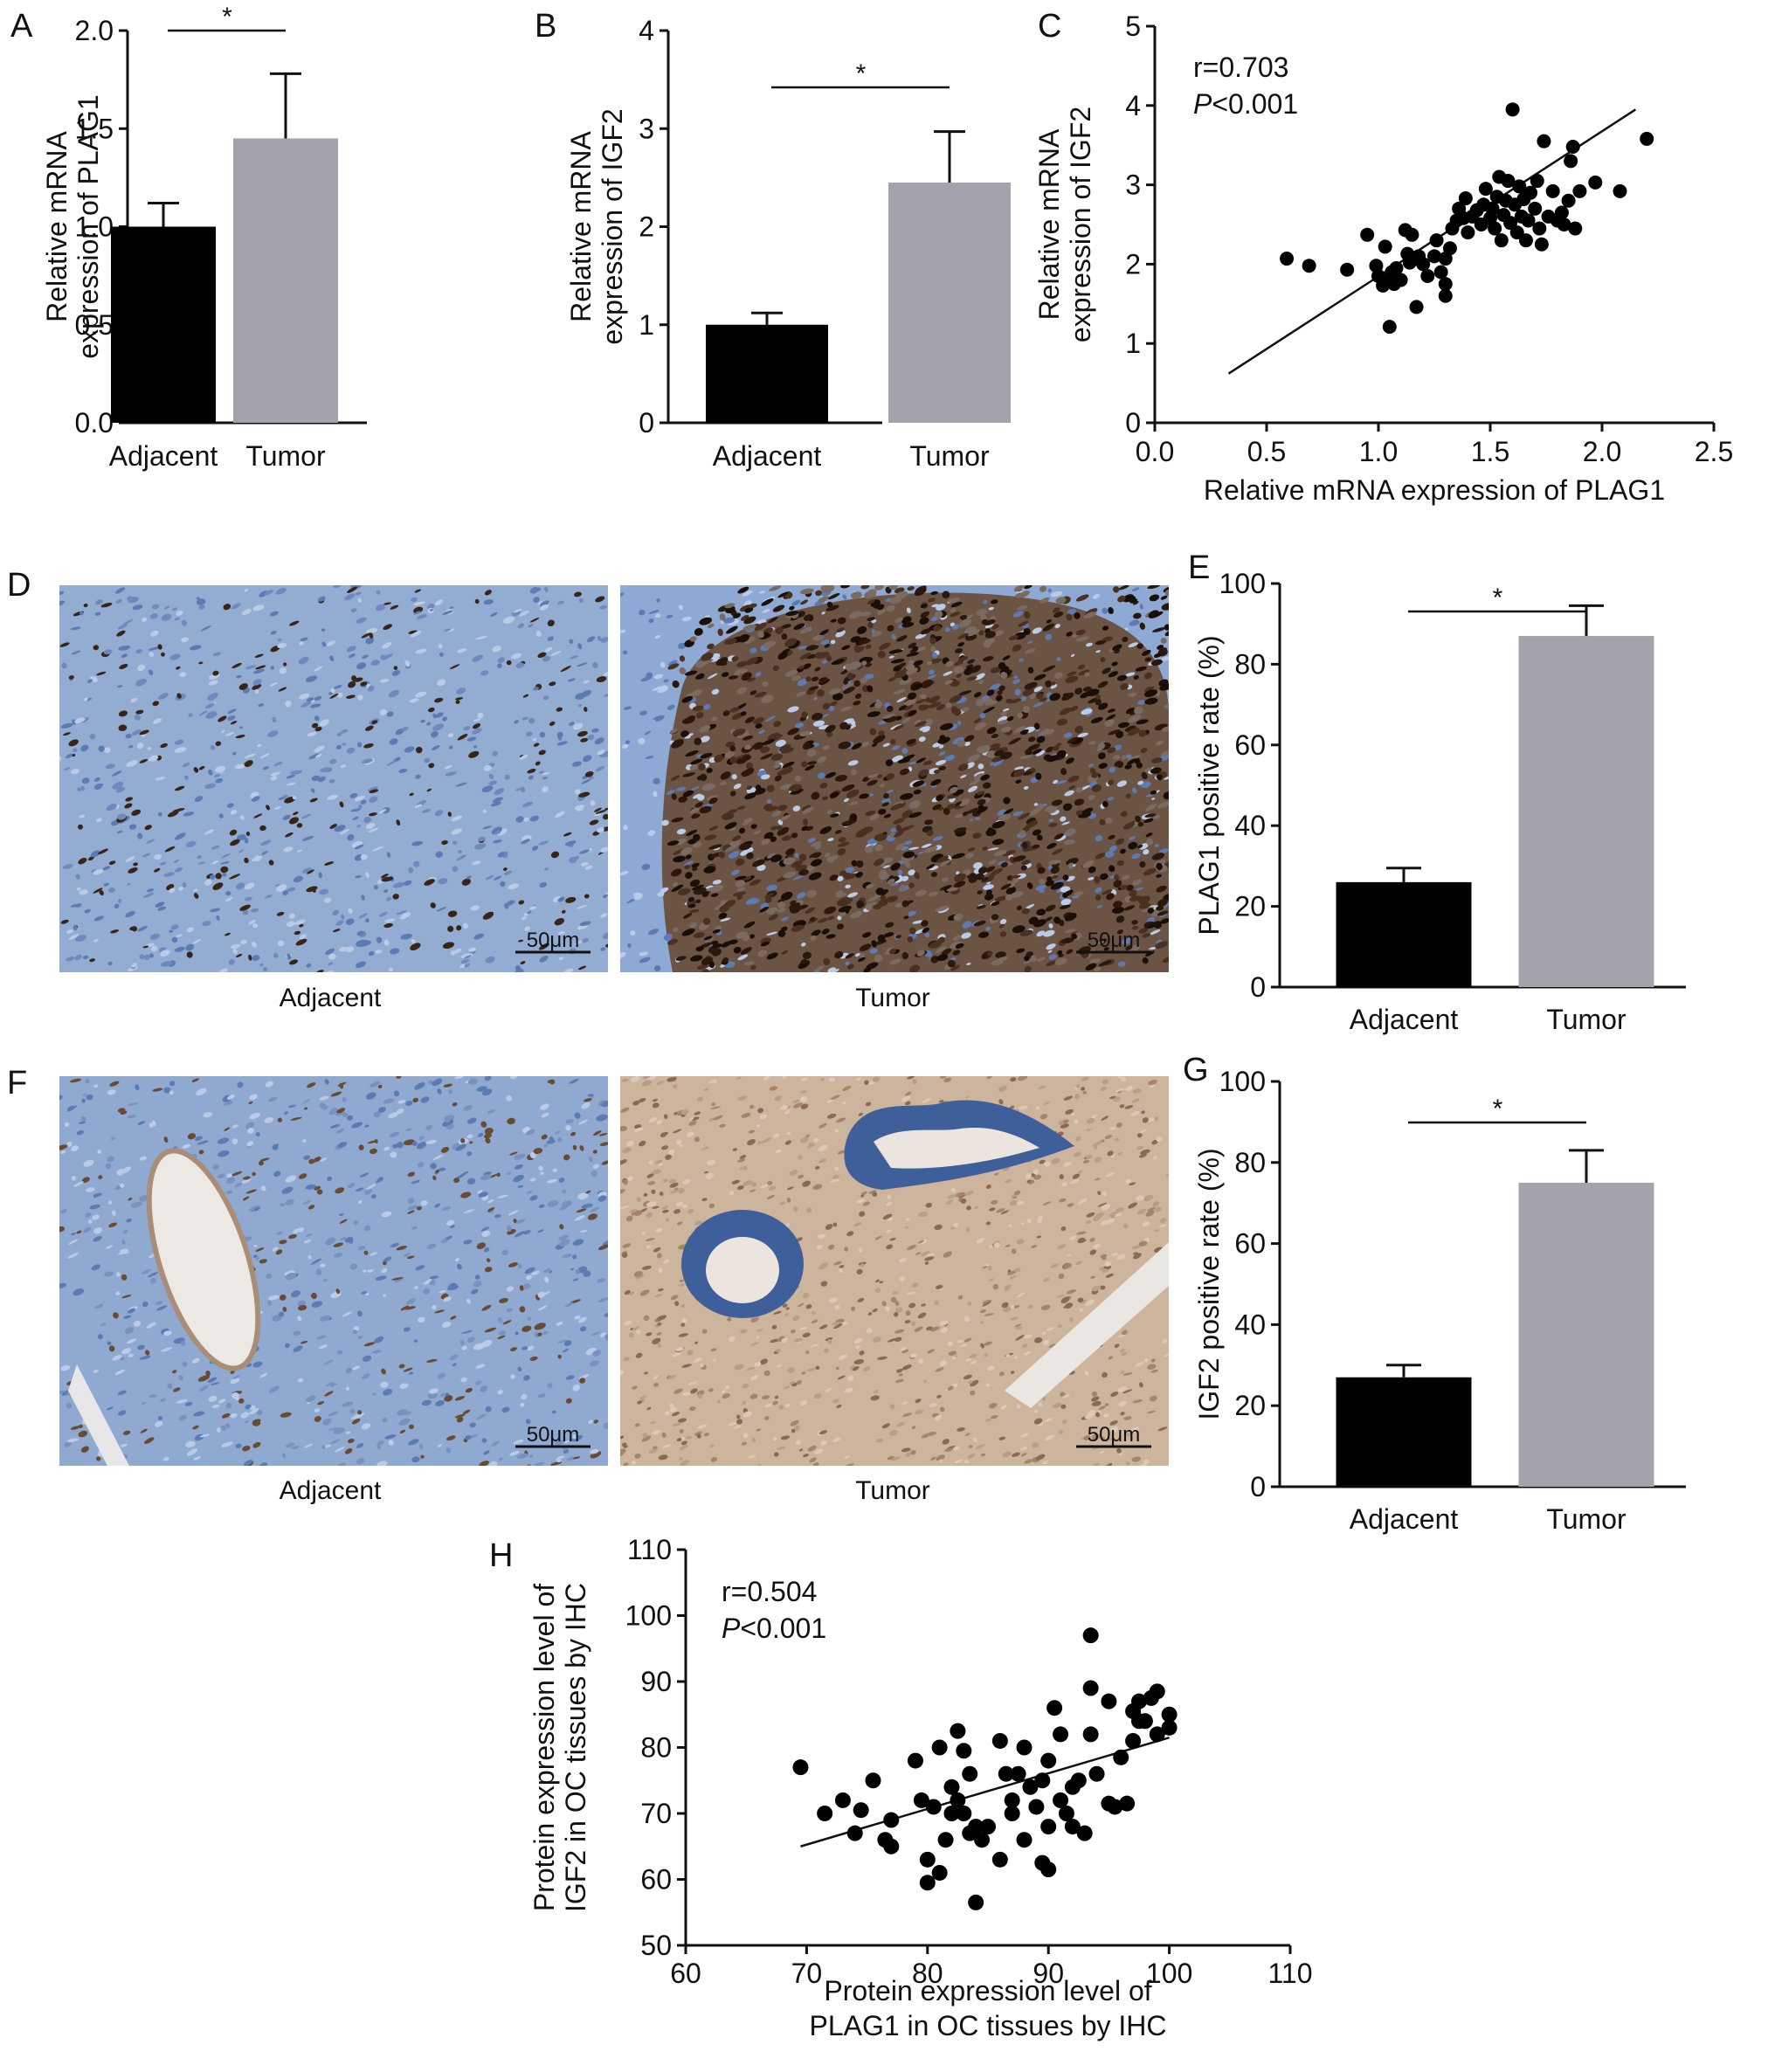 This screenshot has width=1775, height=2072. What do you see at coordinates (1586, 812) in the screenshot?
I see `chart-e-bar-tumor` at bounding box center [1586, 812].